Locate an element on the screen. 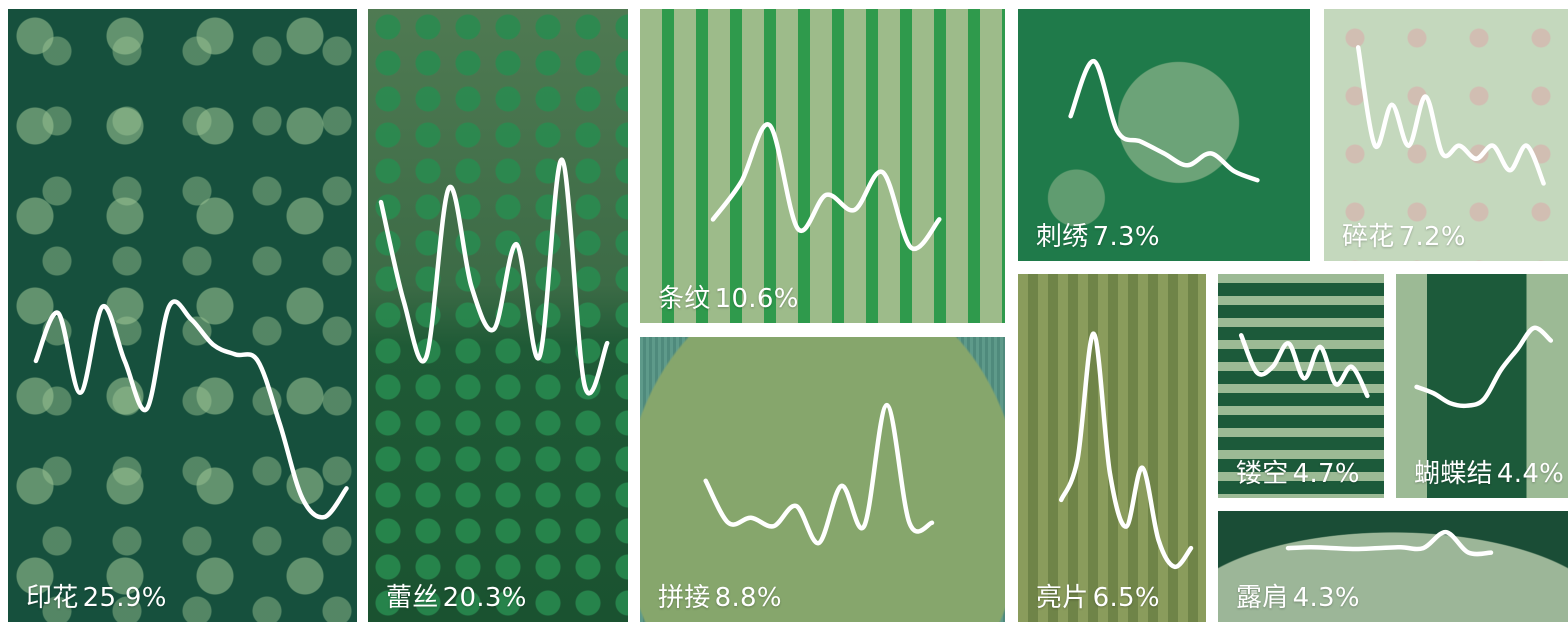 This screenshot has height=622, width=1568. tile-label: 亮片 6.5% is located at coordinates (1098, 595).